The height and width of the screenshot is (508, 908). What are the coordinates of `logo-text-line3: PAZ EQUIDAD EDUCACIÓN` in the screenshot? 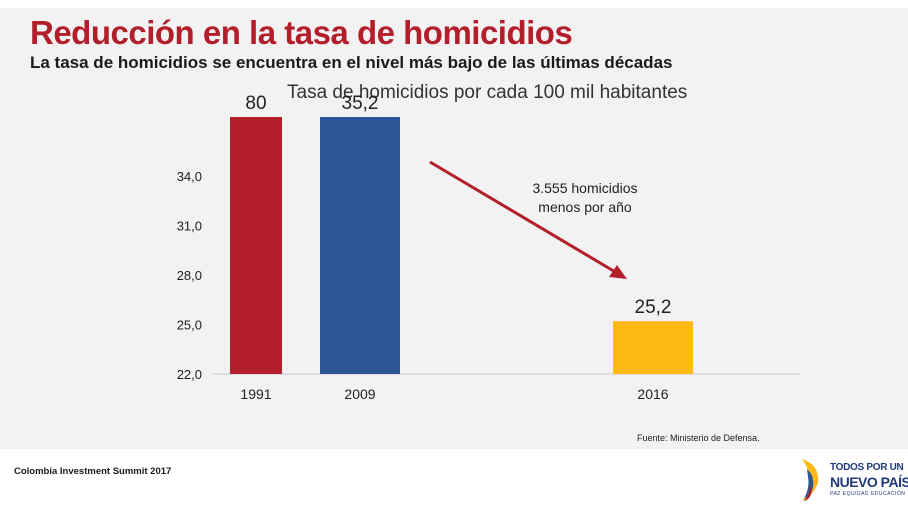 It's located at (868, 494).